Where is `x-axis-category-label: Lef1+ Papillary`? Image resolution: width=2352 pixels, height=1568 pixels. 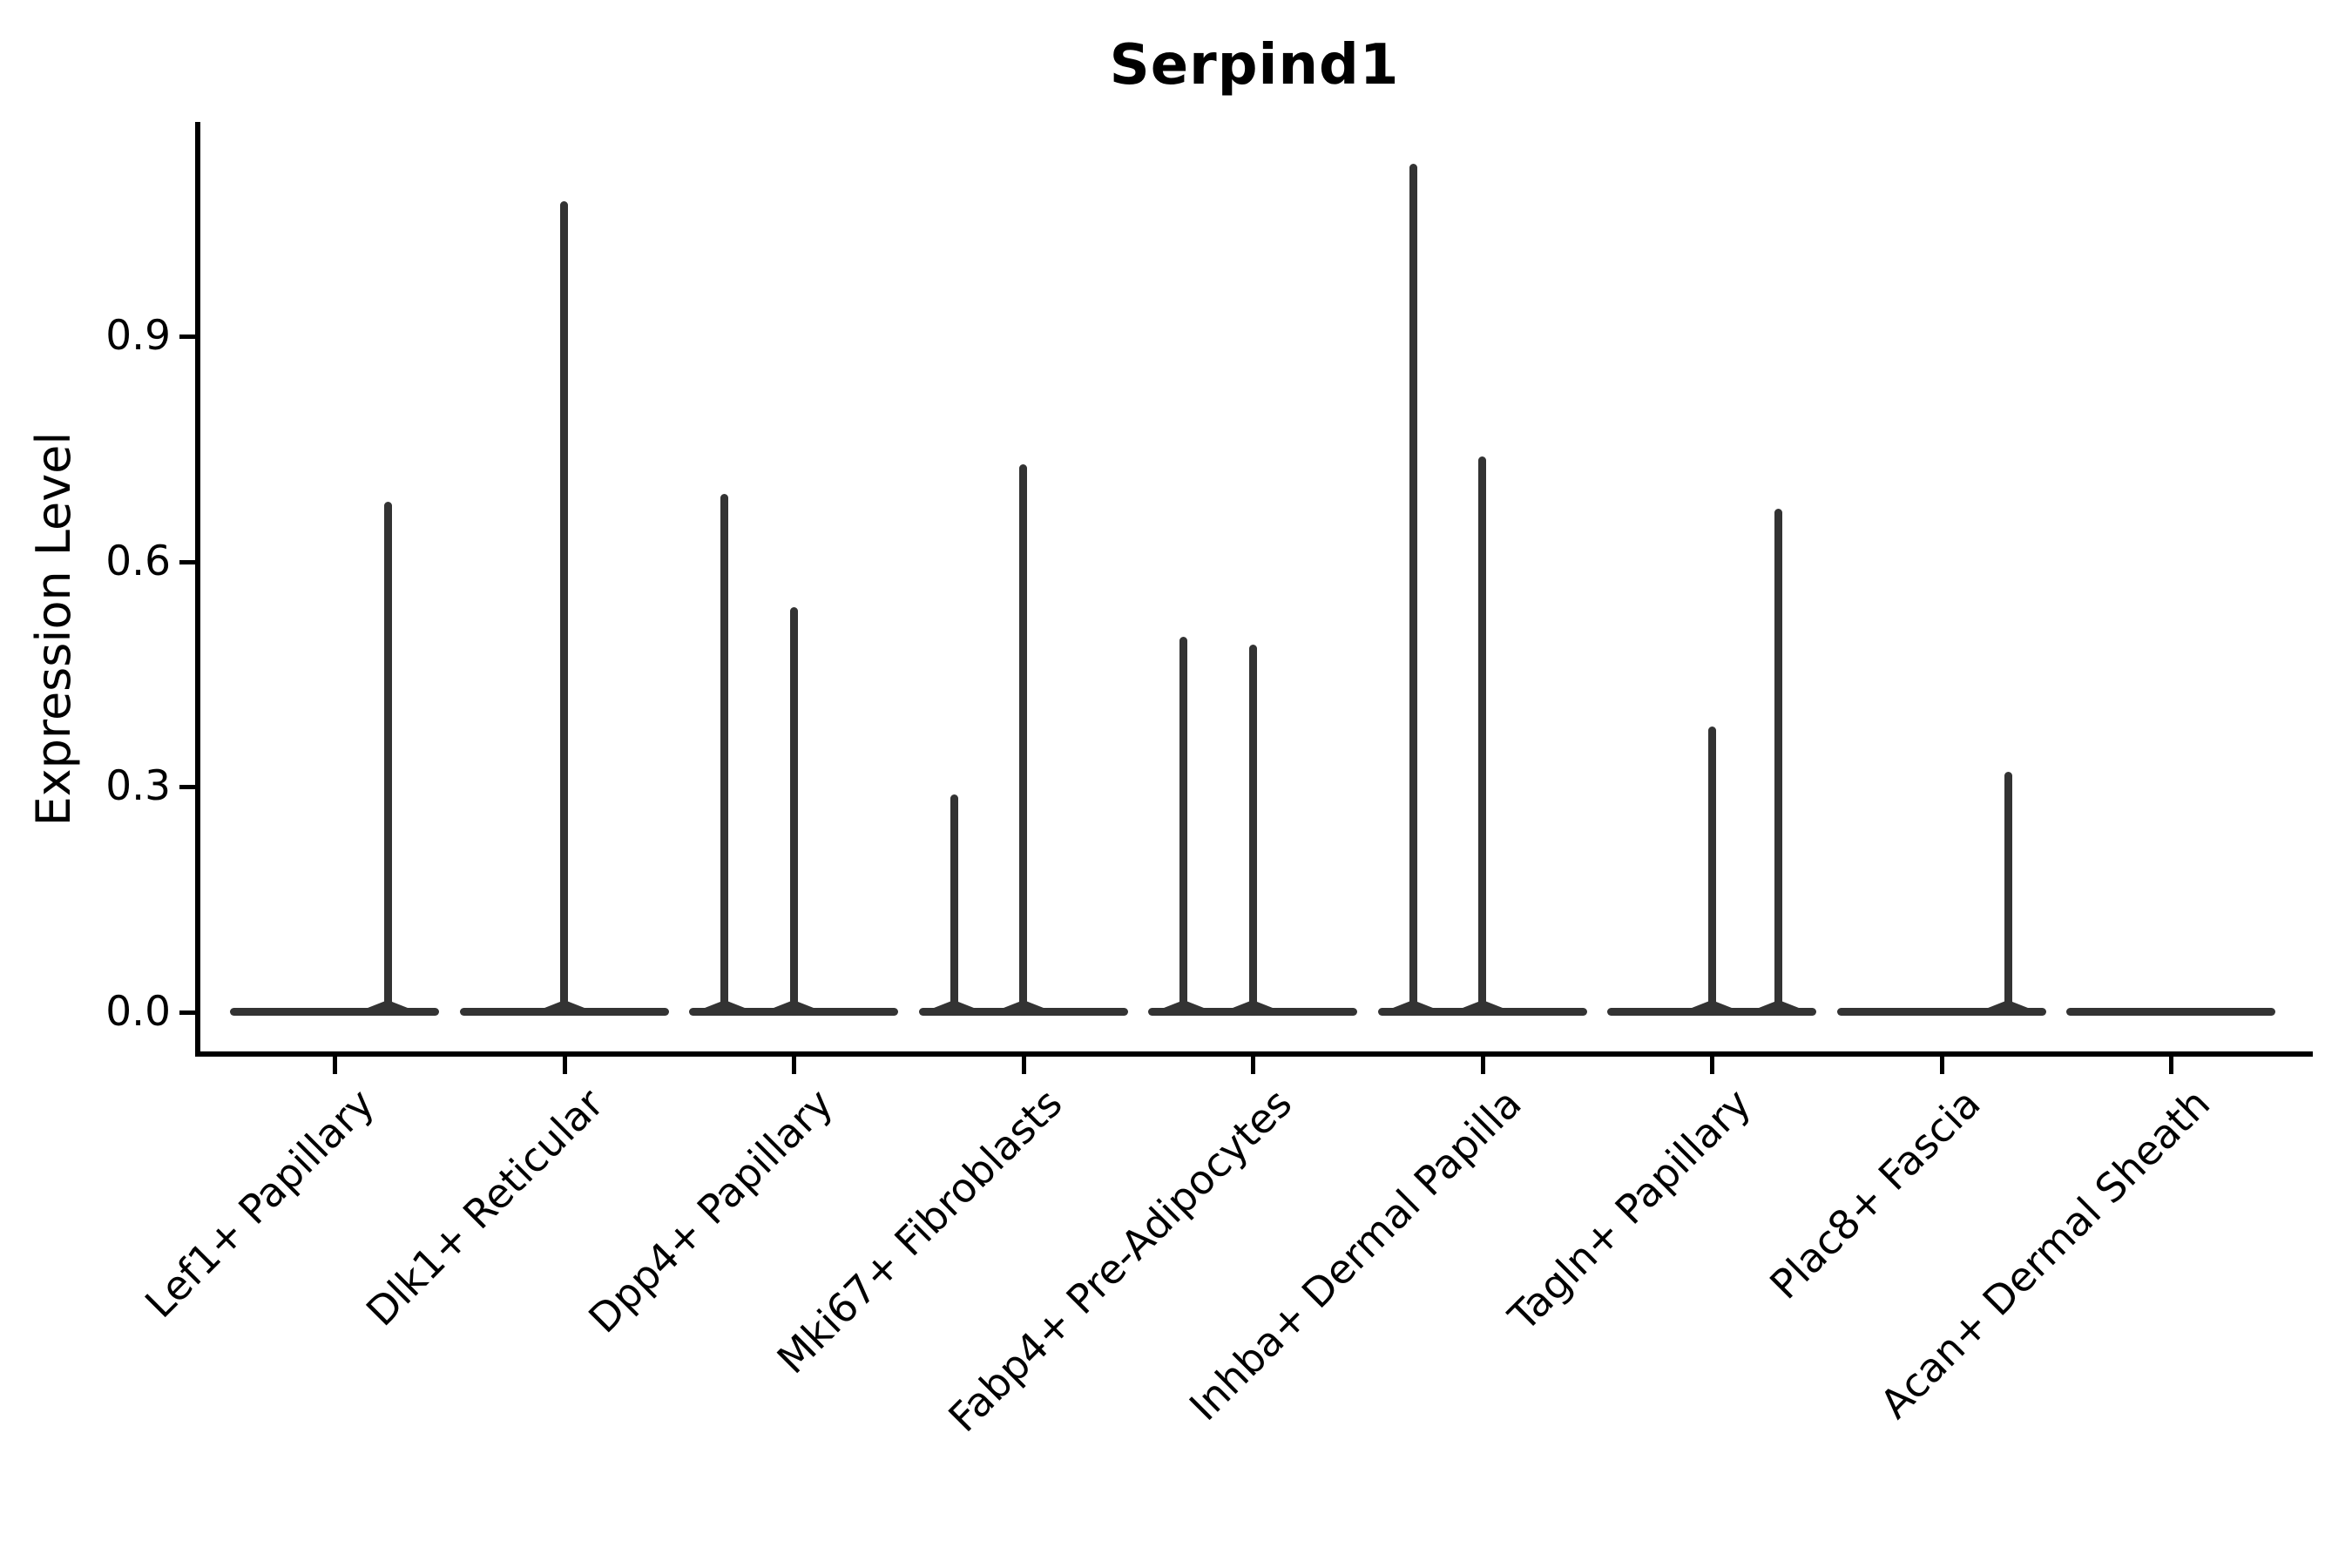
x-axis-category-label: Lef1+ Papillary is located at coordinates (259, 1203).